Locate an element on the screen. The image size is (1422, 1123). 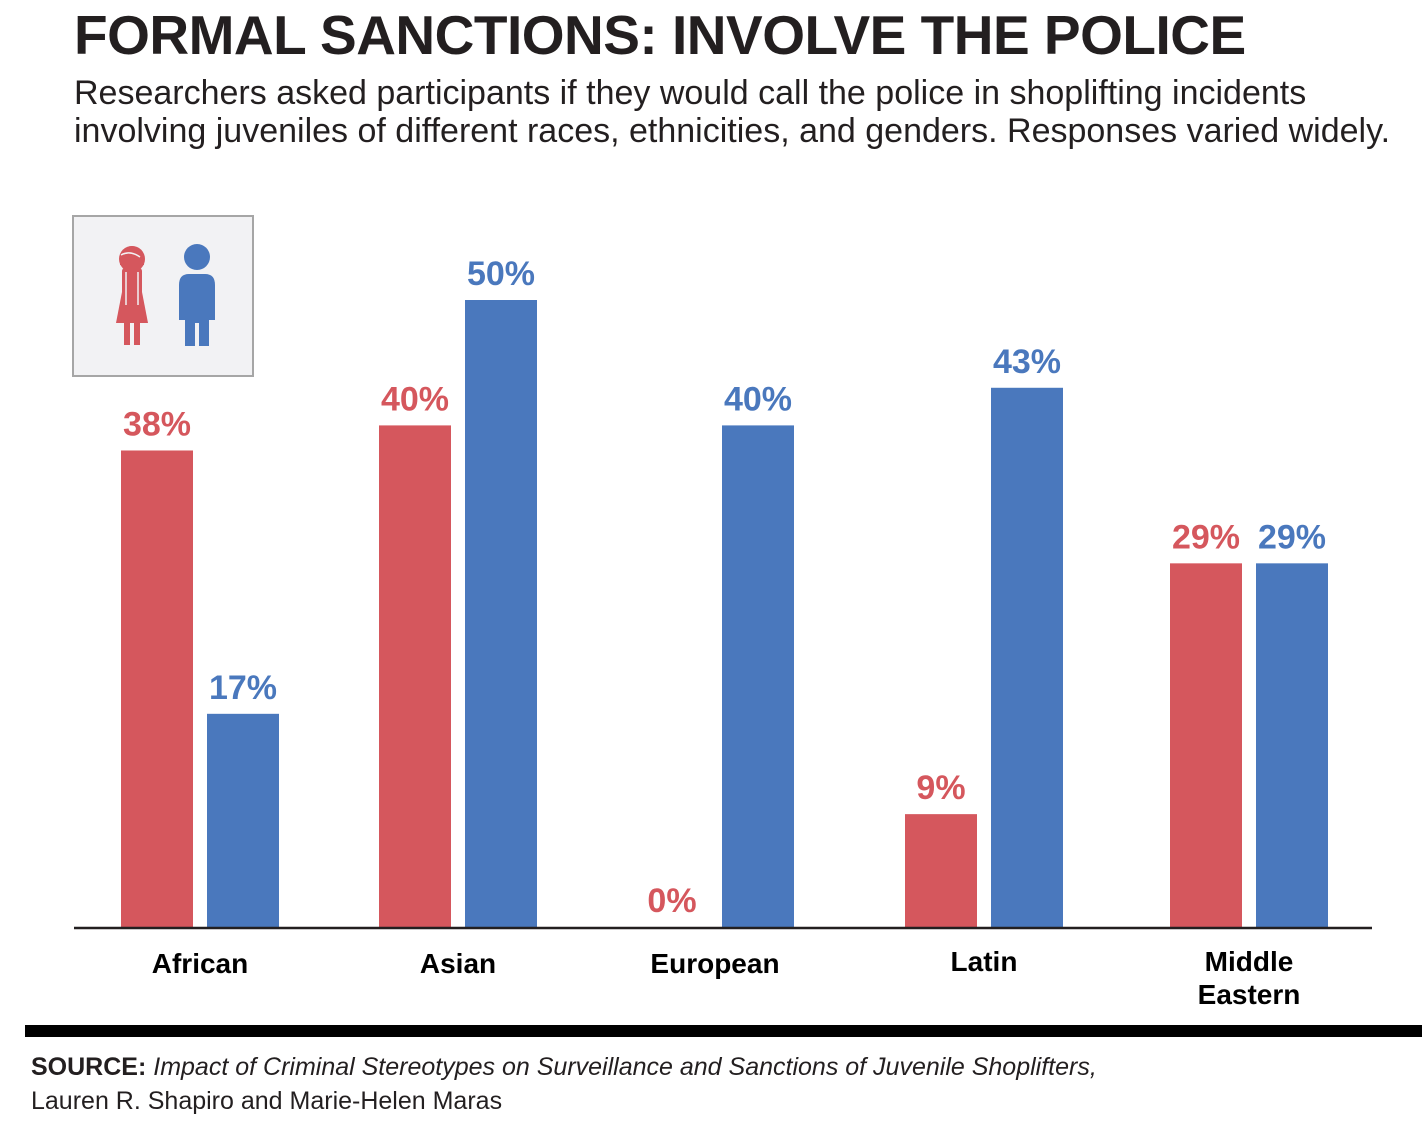
bar-latin-female is located at coordinates (941, 870).